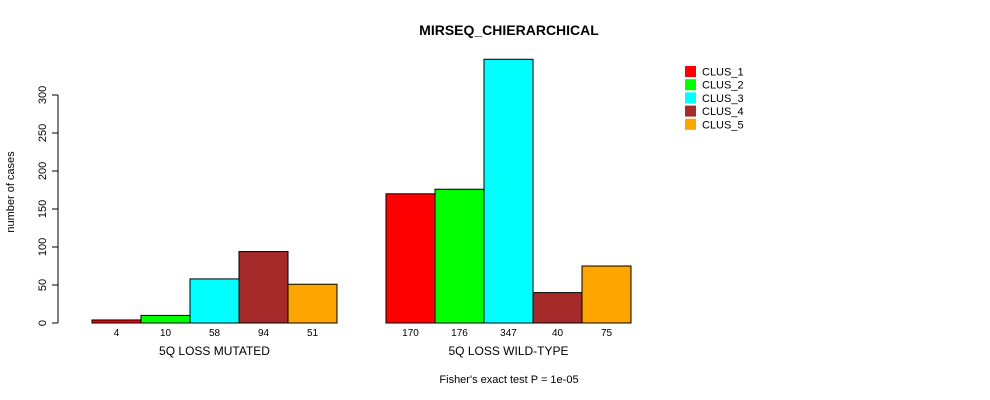 This screenshot has height=400, width=990. Describe the element at coordinates (43, 133) in the screenshot. I see `y-tick-label: 250` at that location.